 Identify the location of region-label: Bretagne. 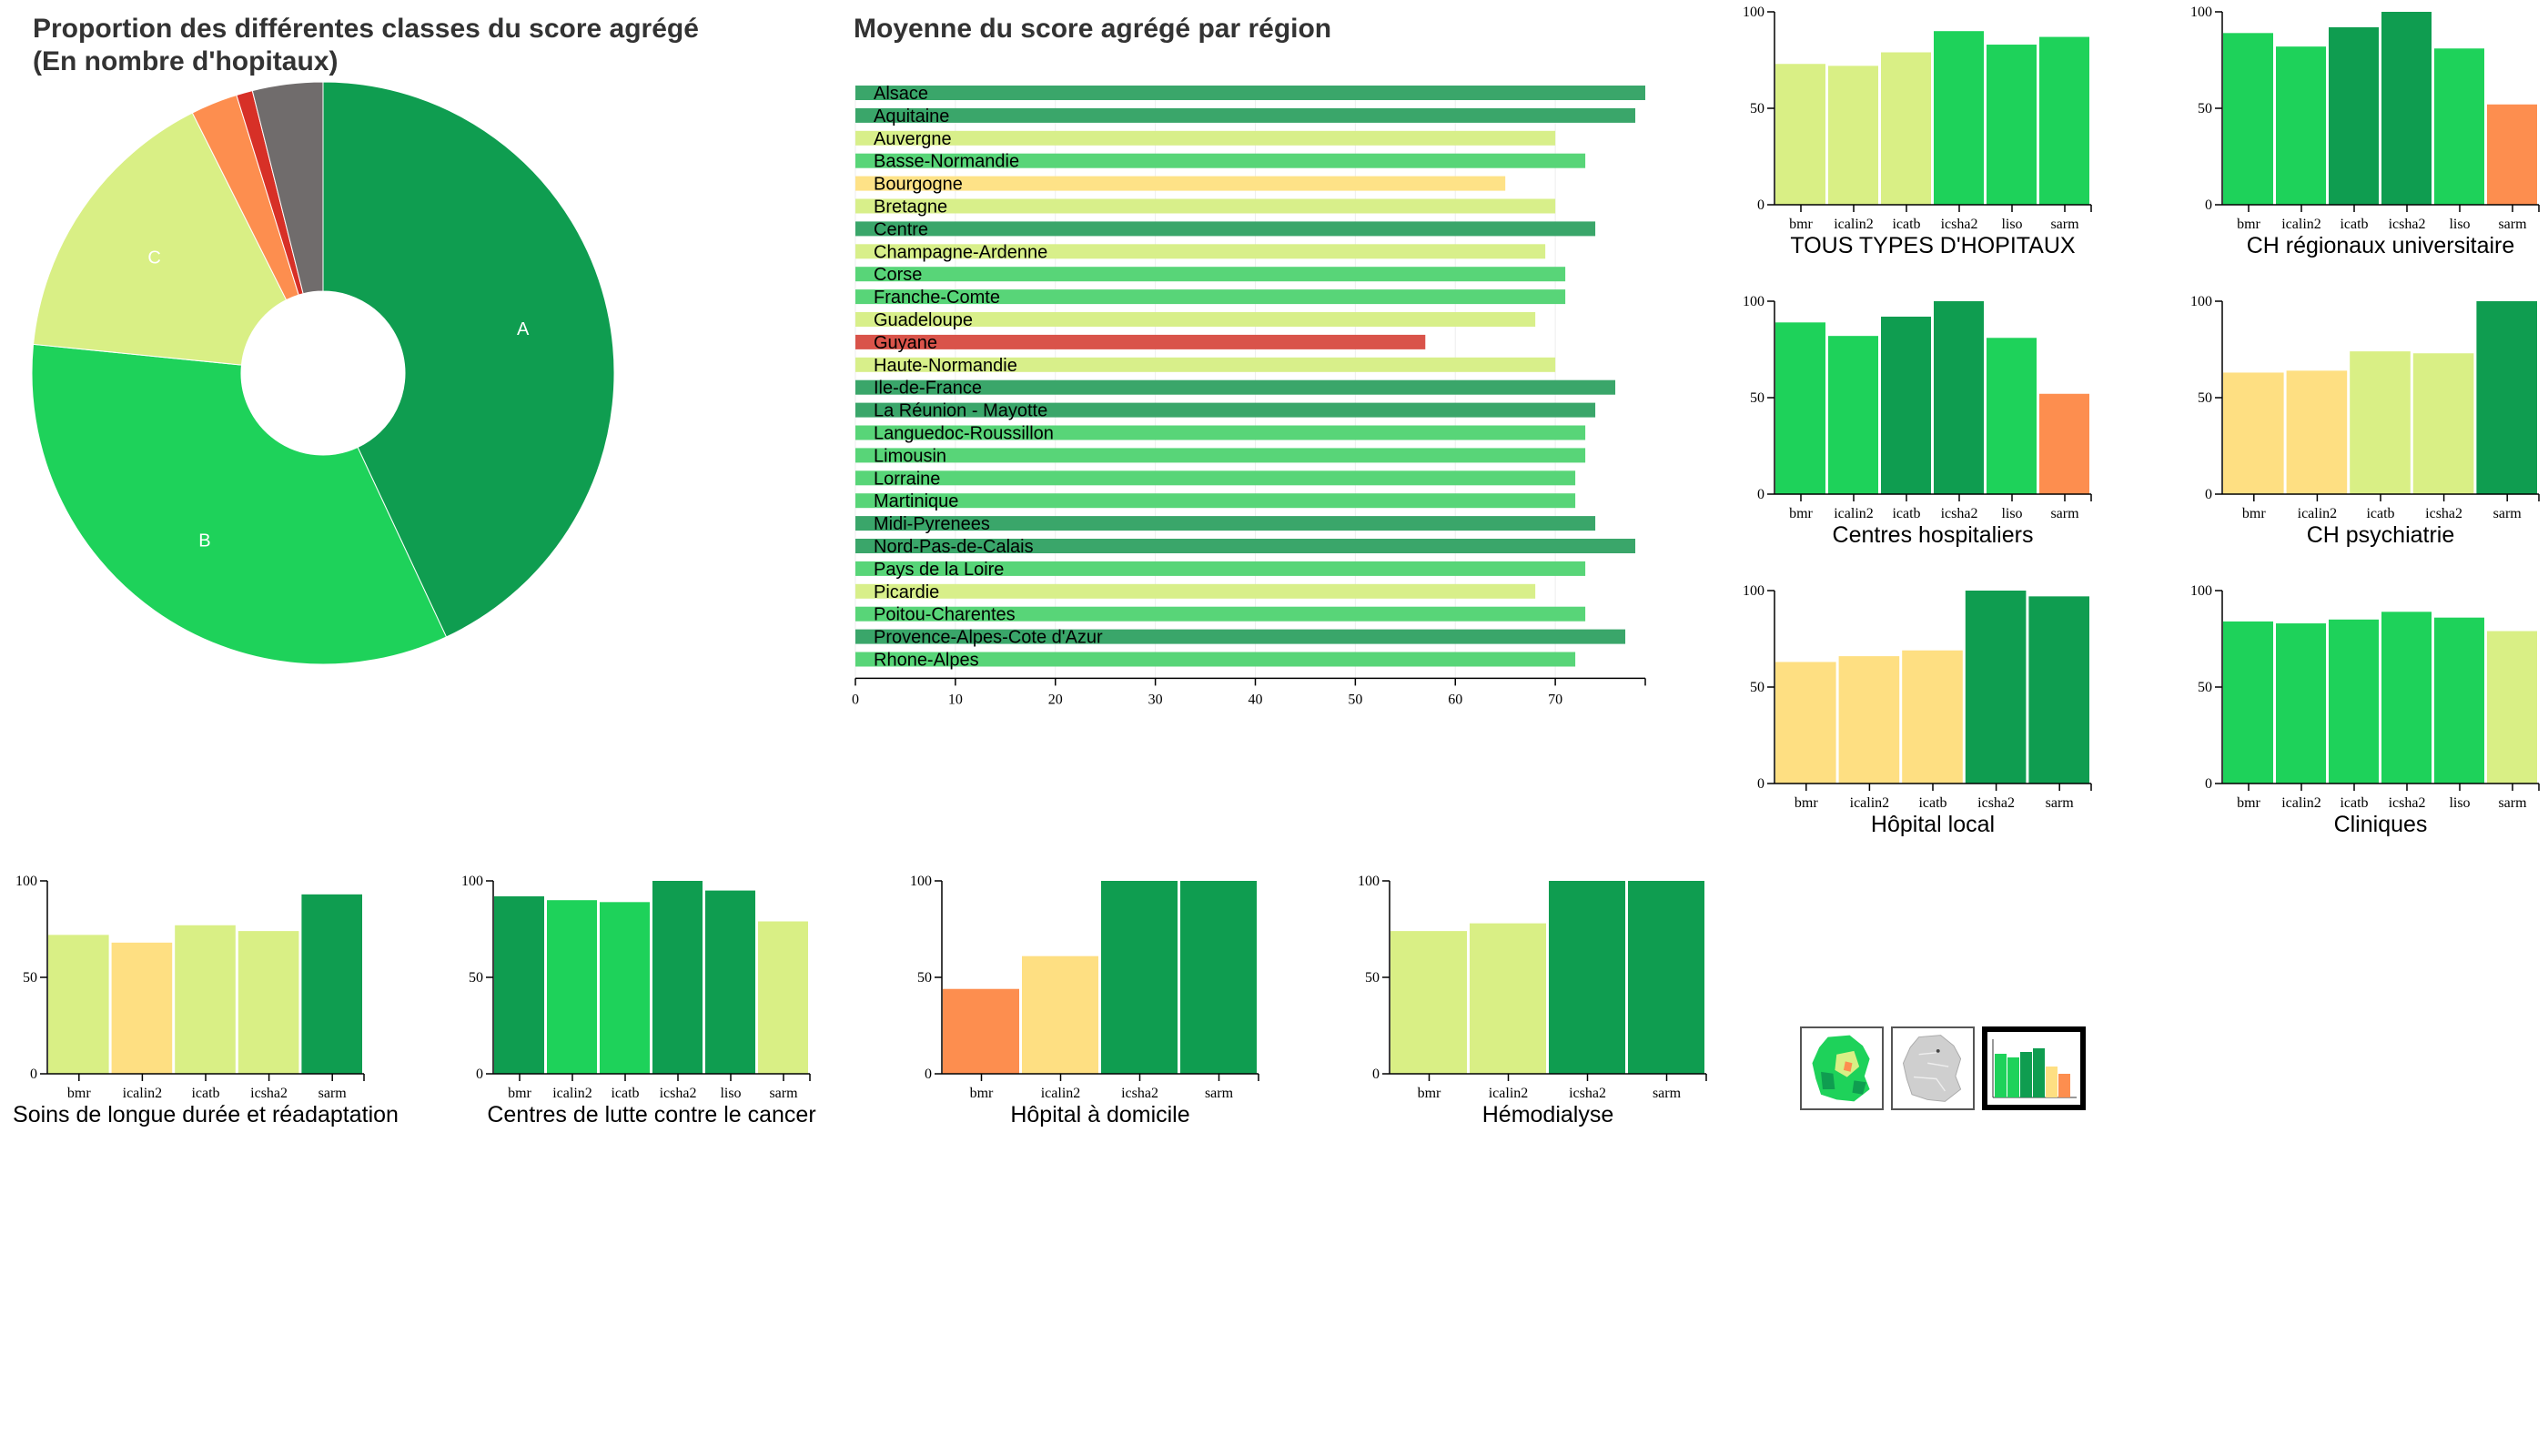
(911, 207).